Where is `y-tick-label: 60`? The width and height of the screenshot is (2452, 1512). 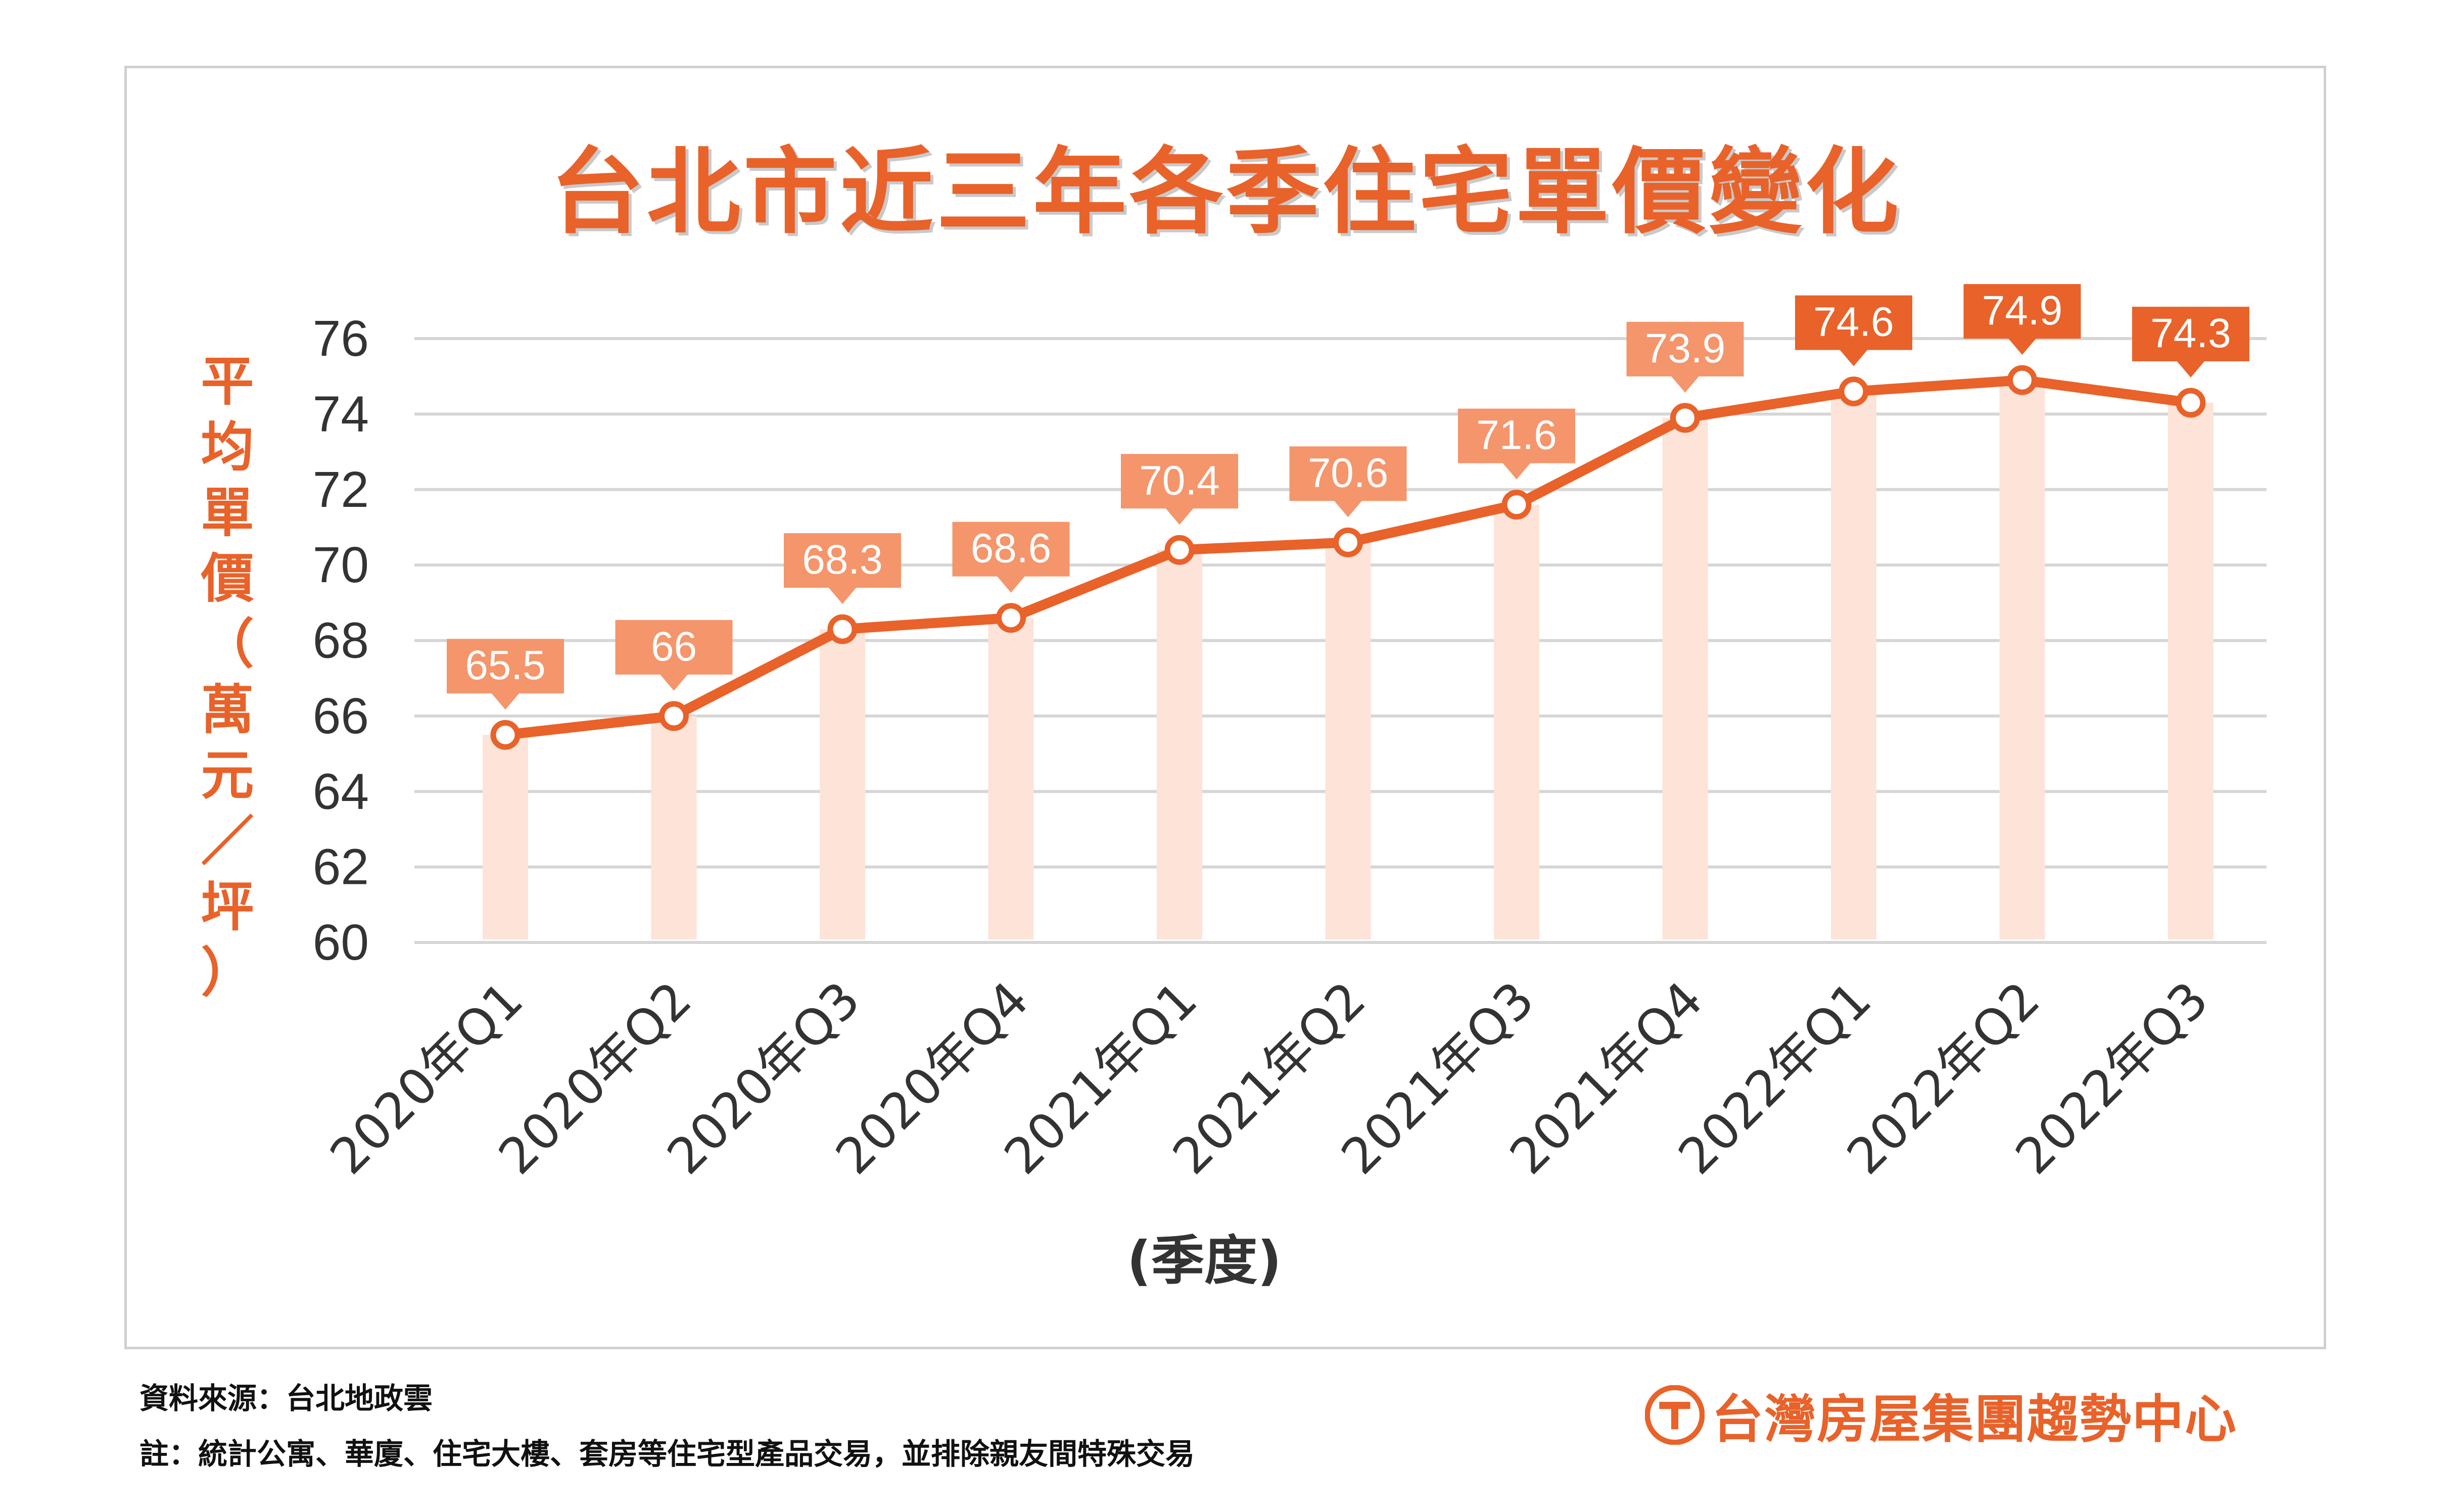 y-tick-label: 60 is located at coordinates (341, 942).